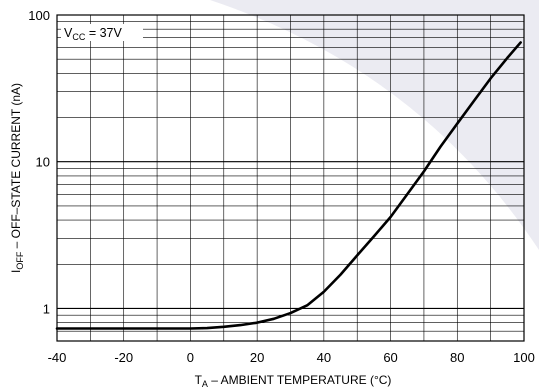 This screenshot has height=391, width=539. What do you see at coordinates (43, 162) in the screenshot?
I see `y-tick-label: 10` at bounding box center [43, 162].